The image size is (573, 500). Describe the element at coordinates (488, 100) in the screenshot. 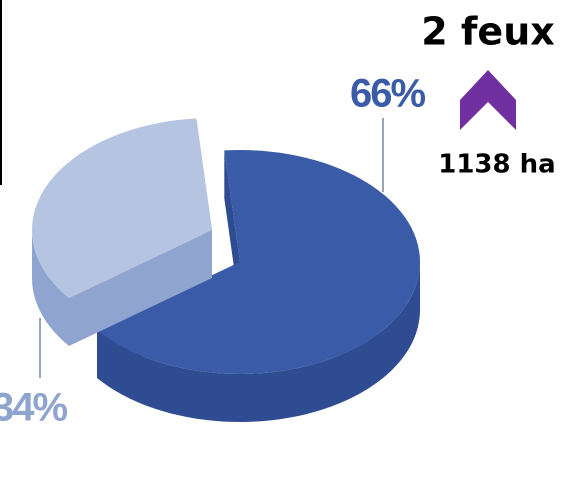

I see `up-arrow` at that location.